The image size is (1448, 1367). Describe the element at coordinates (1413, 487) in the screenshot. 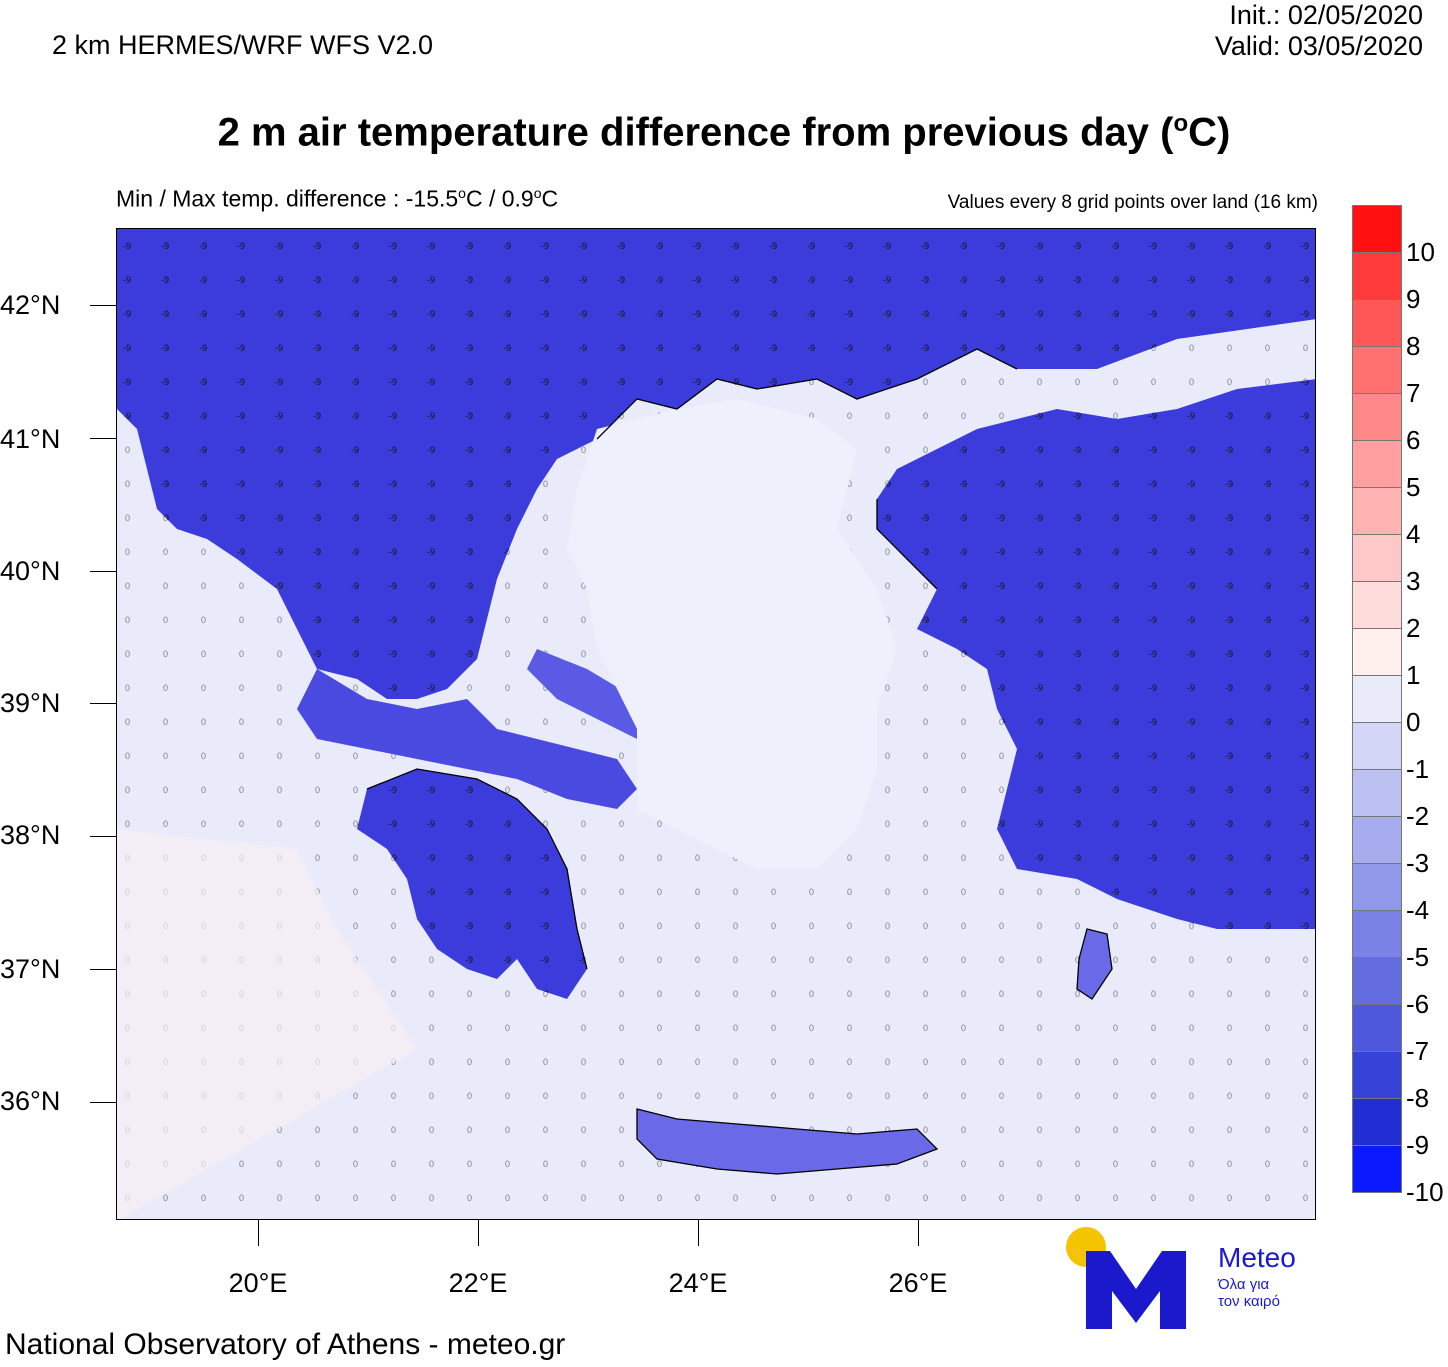

I see `colorbar-label: 5` at that location.